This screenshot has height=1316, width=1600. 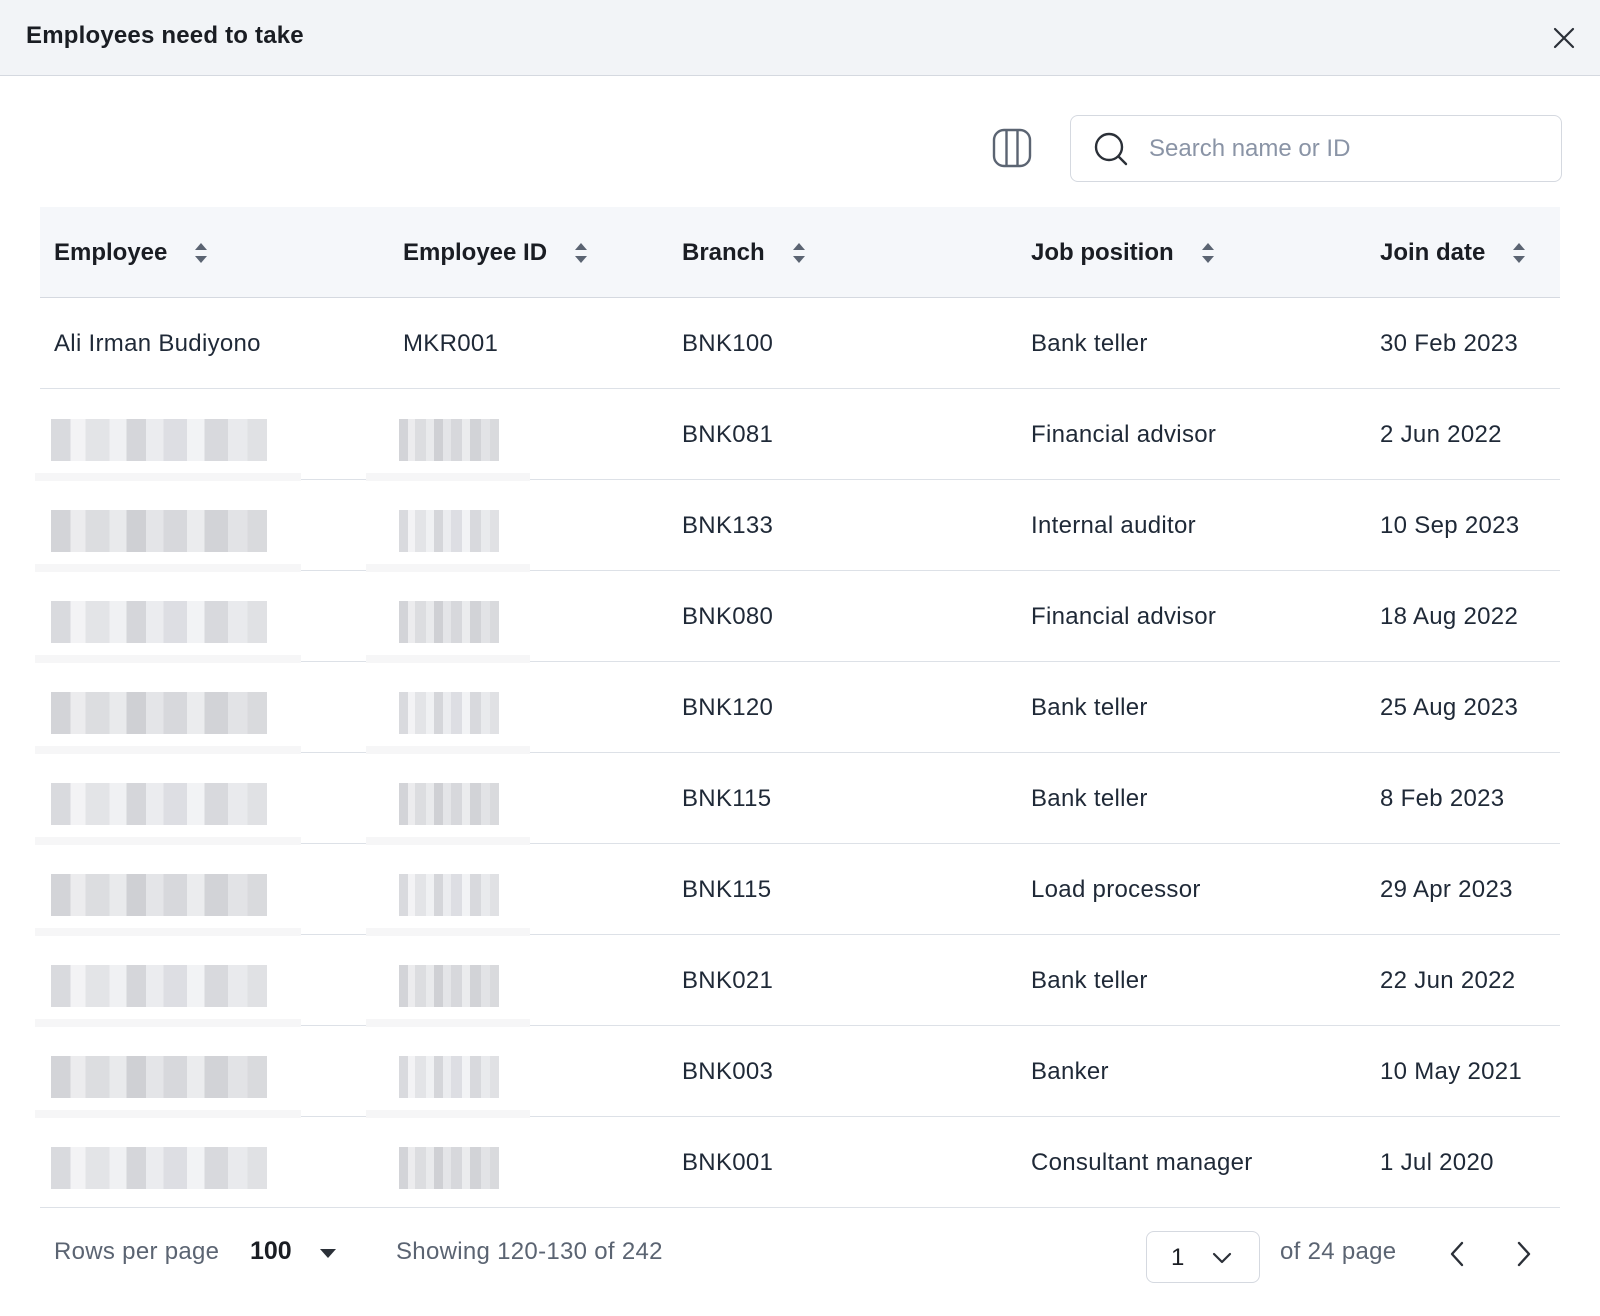 What do you see at coordinates (797, 435) in the screenshot?
I see `table-row: BNK081 Financial advisor 2 Jun 2022` at bounding box center [797, 435].